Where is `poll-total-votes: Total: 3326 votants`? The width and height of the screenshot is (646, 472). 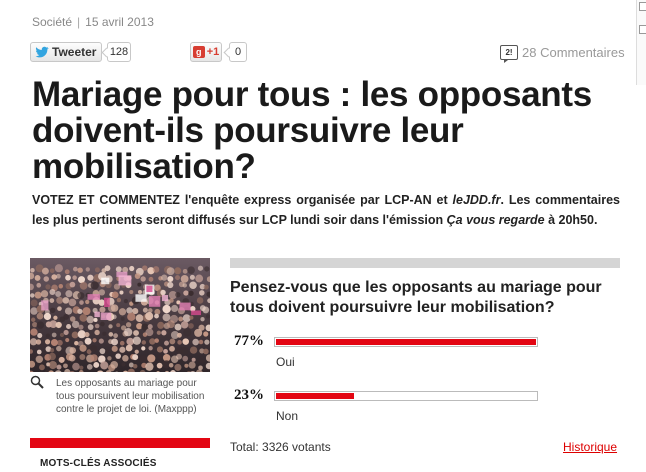 poll-total-votes: Total: 3326 votants is located at coordinates (280, 447).